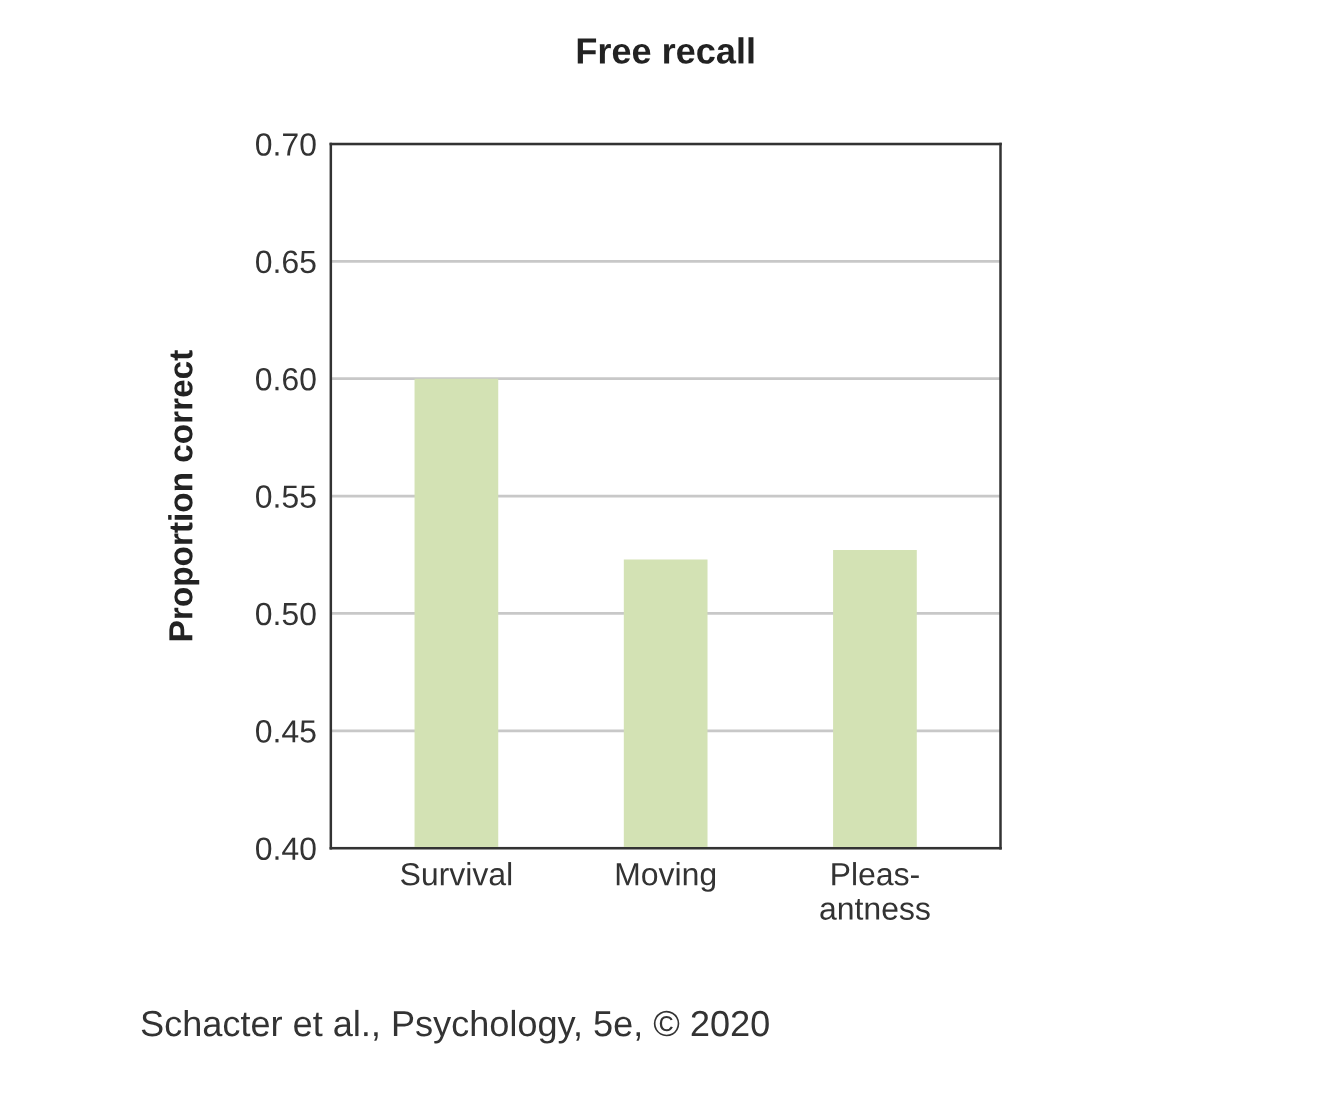  I want to click on y-axis-title: Proportion correct, so click(184, 495).